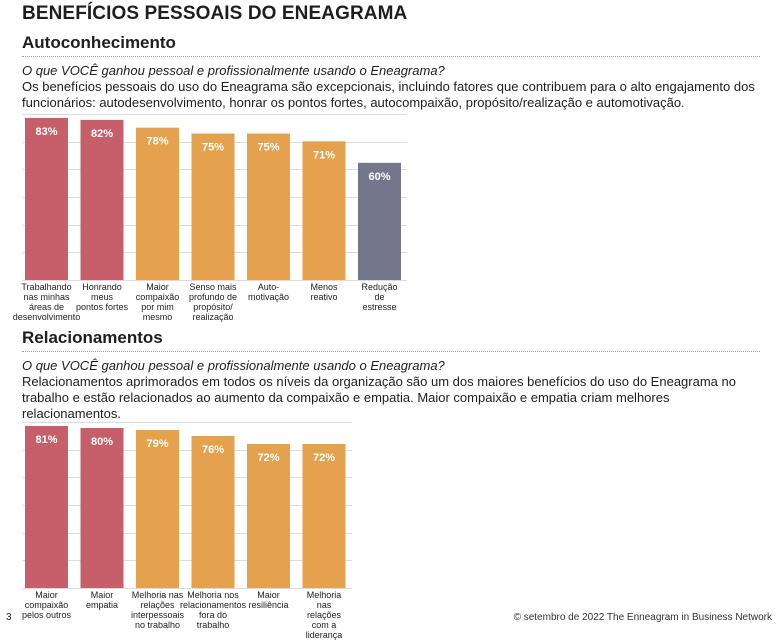 Image resolution: width=780 pixels, height=640 pixels. I want to click on category-label: Maior empatia, so click(102, 600).